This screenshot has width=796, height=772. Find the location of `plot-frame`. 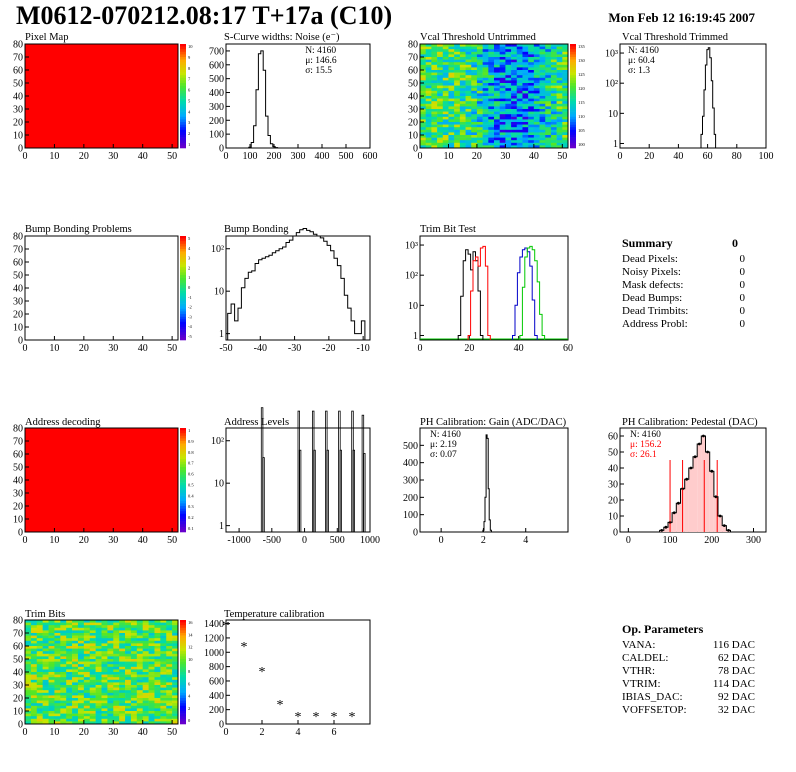

plot-frame is located at coordinates (494, 288).